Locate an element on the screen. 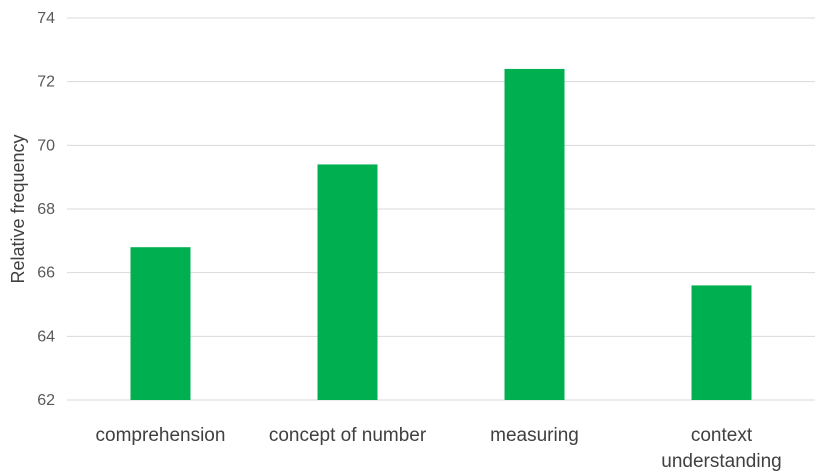  bar-comprehension is located at coordinates (160, 323).